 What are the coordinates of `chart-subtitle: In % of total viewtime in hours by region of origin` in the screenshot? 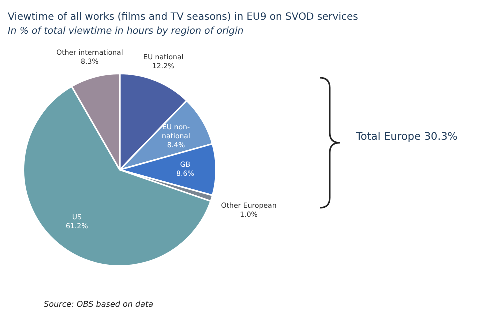 It's located at (126, 31).